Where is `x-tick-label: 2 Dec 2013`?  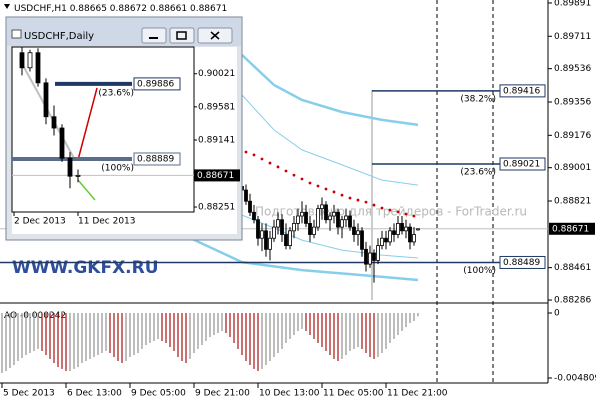
x-tick-label: 2 Dec 2013 is located at coordinates (40, 222).